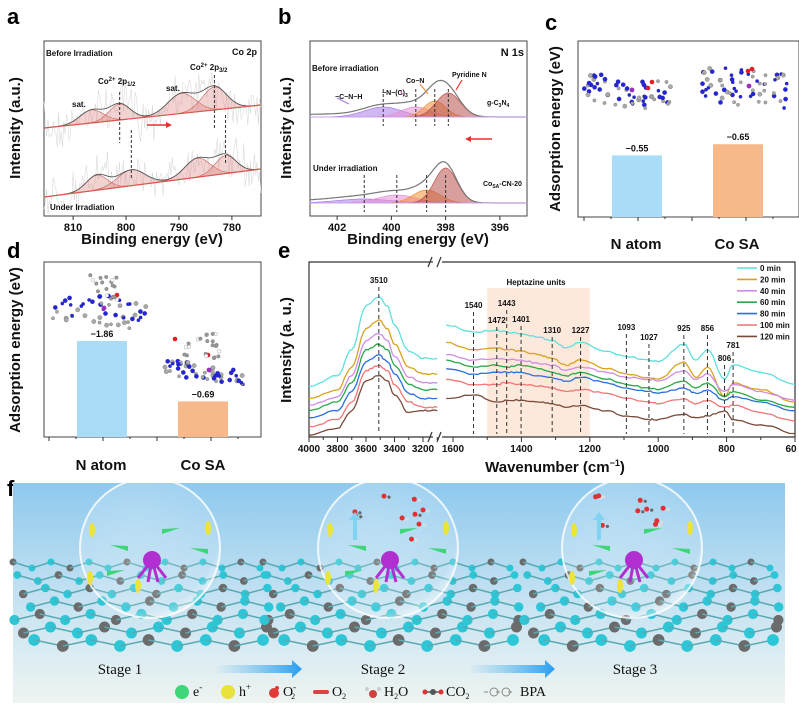 Image resolution: width=799 pixels, height=708 pixels. What do you see at coordinates (424, 89) in the screenshot?
I see `pointer-arrow-icon` at bounding box center [424, 89].